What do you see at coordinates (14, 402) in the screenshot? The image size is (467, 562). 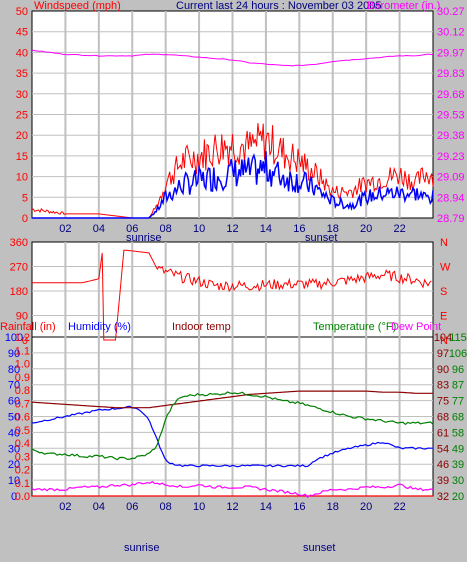 I see `humidity-tick-label: 60` at bounding box center [14, 402].